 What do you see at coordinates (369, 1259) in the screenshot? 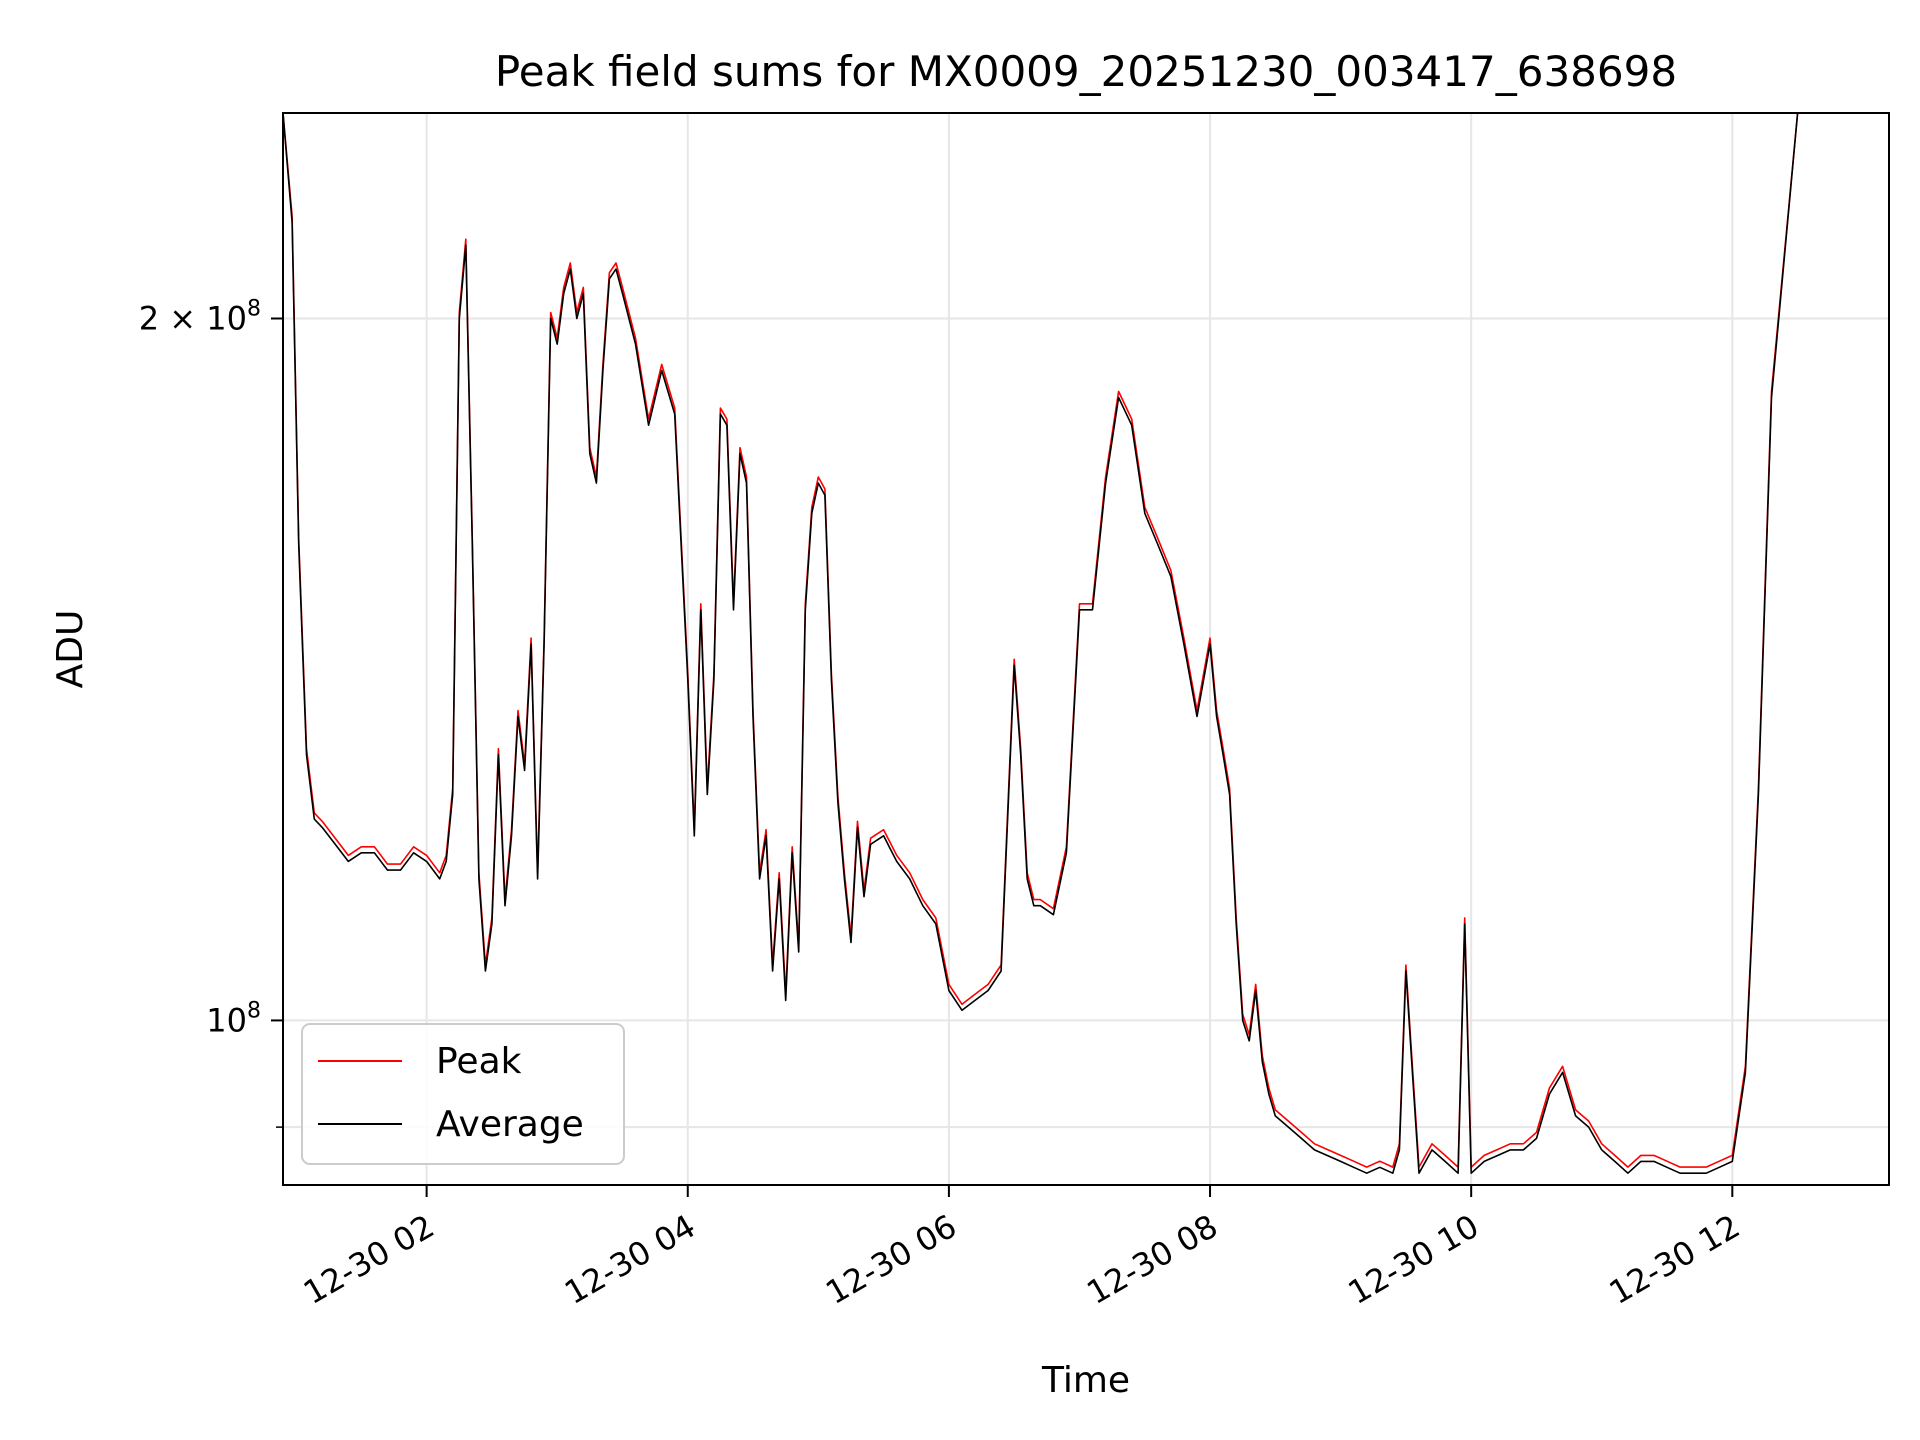
I see `x-tick-label: 12-30 02` at bounding box center [369, 1259].